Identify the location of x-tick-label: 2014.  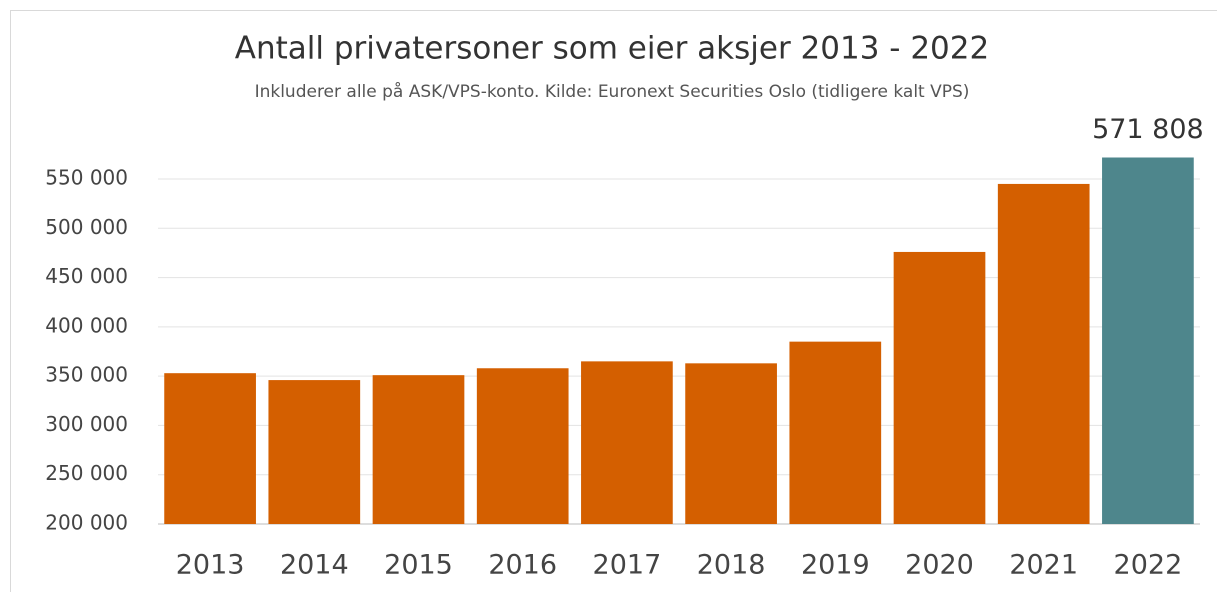
(314, 565).